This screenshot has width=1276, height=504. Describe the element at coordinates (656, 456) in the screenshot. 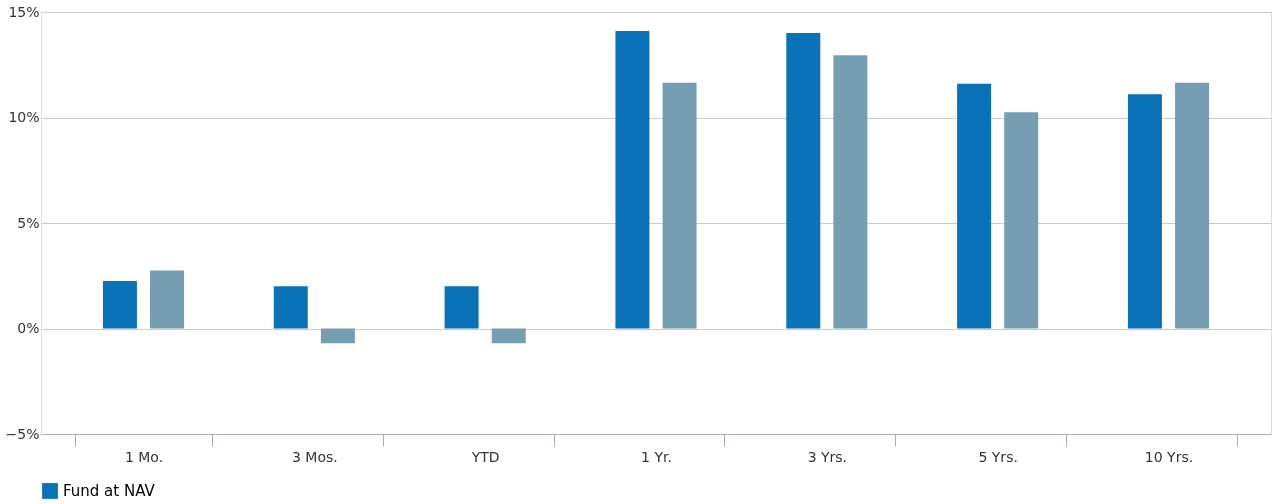

I see `x-tick-label: 1 Yr.` at that location.